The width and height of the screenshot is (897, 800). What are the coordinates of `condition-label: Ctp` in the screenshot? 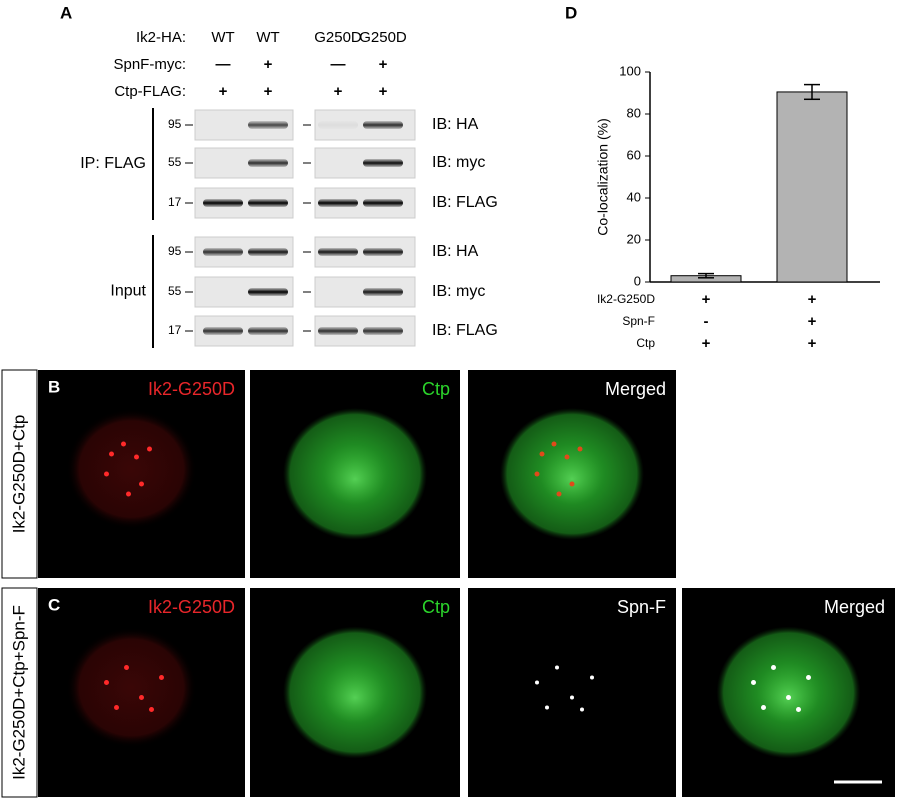 It's located at (645, 343).